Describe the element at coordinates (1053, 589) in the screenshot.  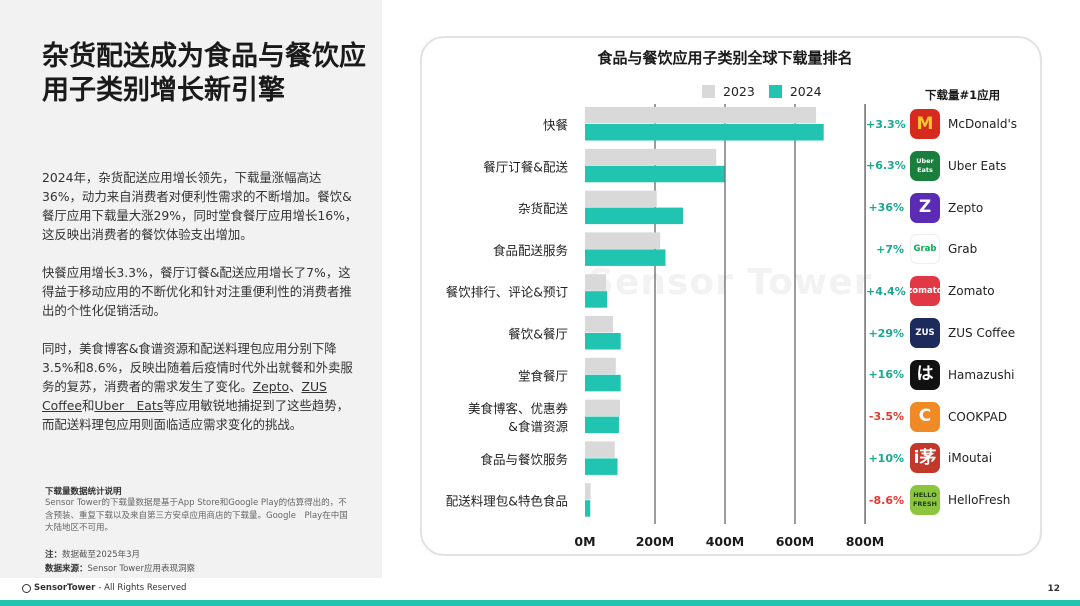
I see `page-number: 12` at that location.